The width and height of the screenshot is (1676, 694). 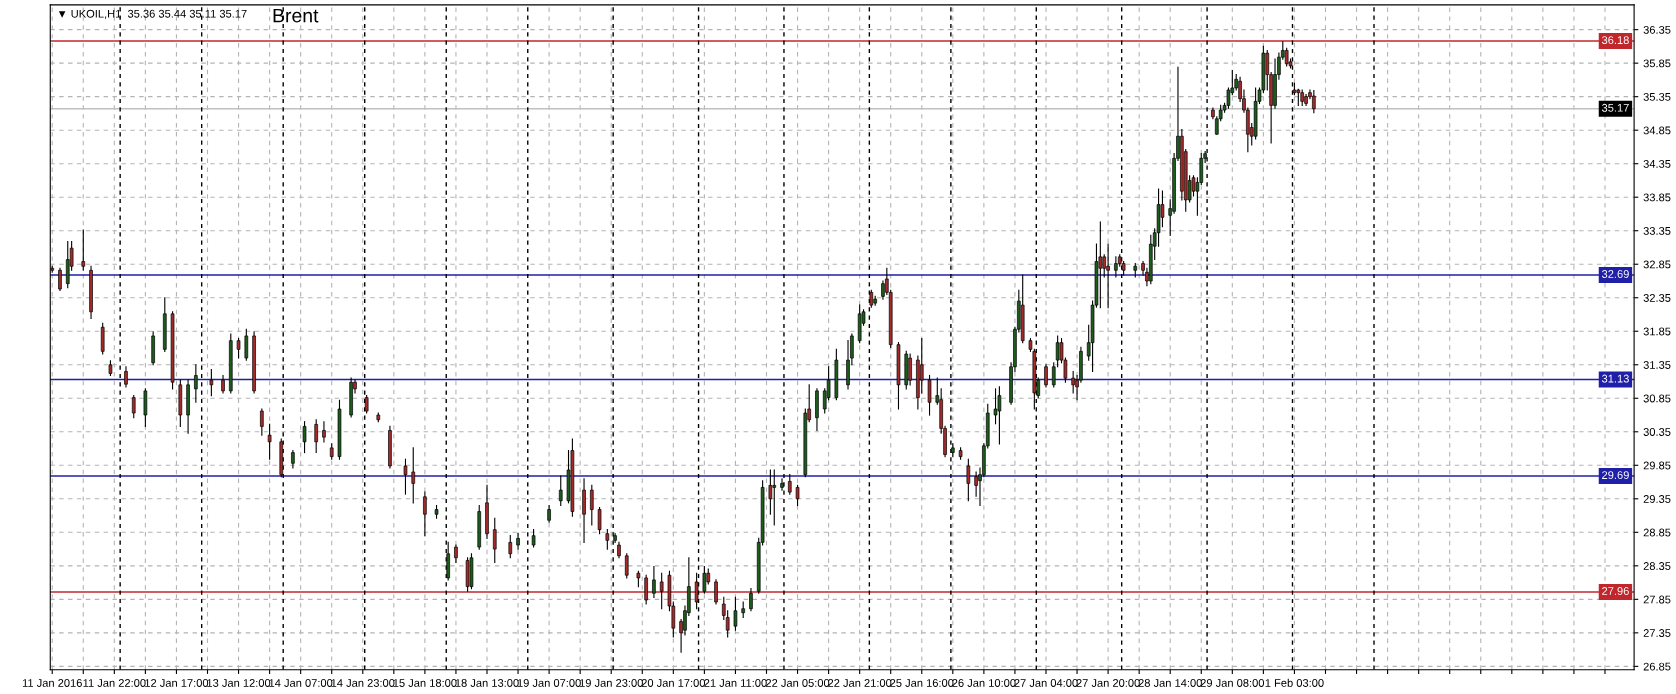 I want to click on x-tick-label: 20 Jan 17:00, so click(x=673, y=683).